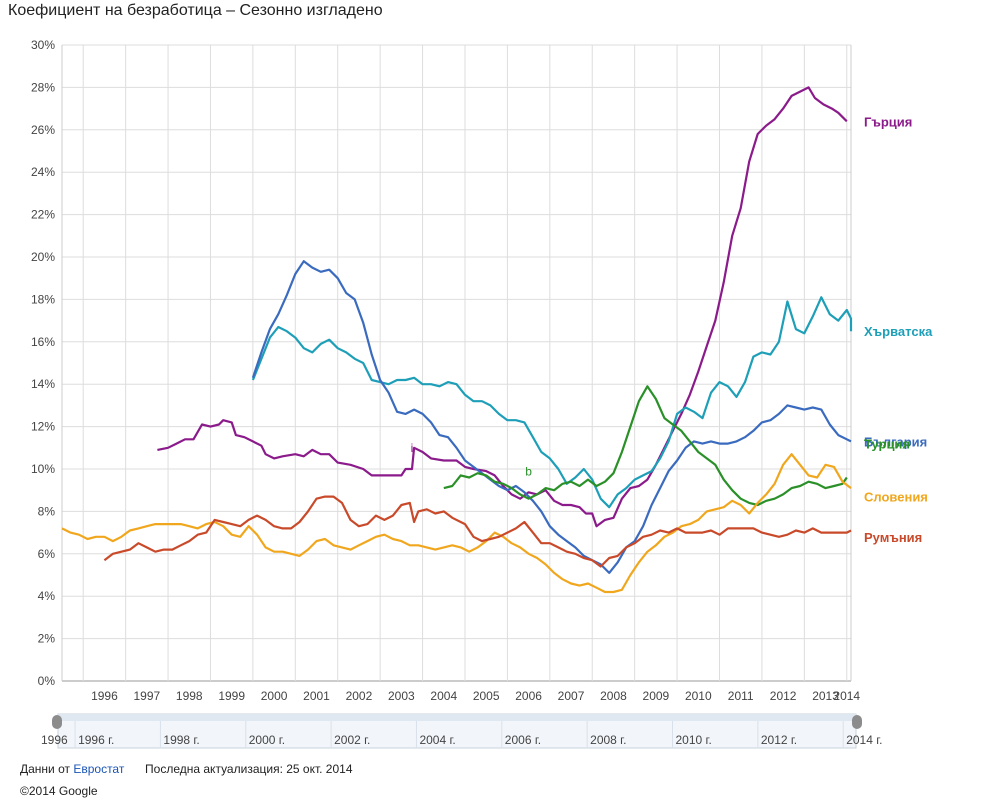  I want to click on y-tick-label: 6%, so click(47, 554).